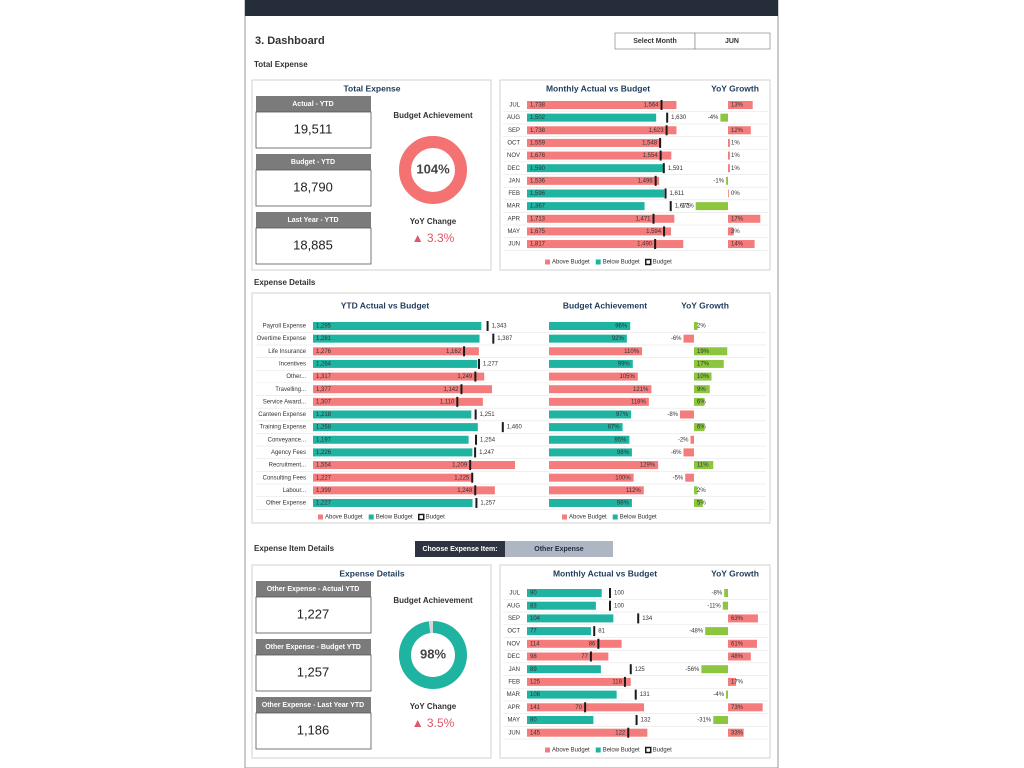 The image size is (1024, 768). What do you see at coordinates (718, 181) in the screenshot?
I see `yoy-label: -1%` at bounding box center [718, 181].